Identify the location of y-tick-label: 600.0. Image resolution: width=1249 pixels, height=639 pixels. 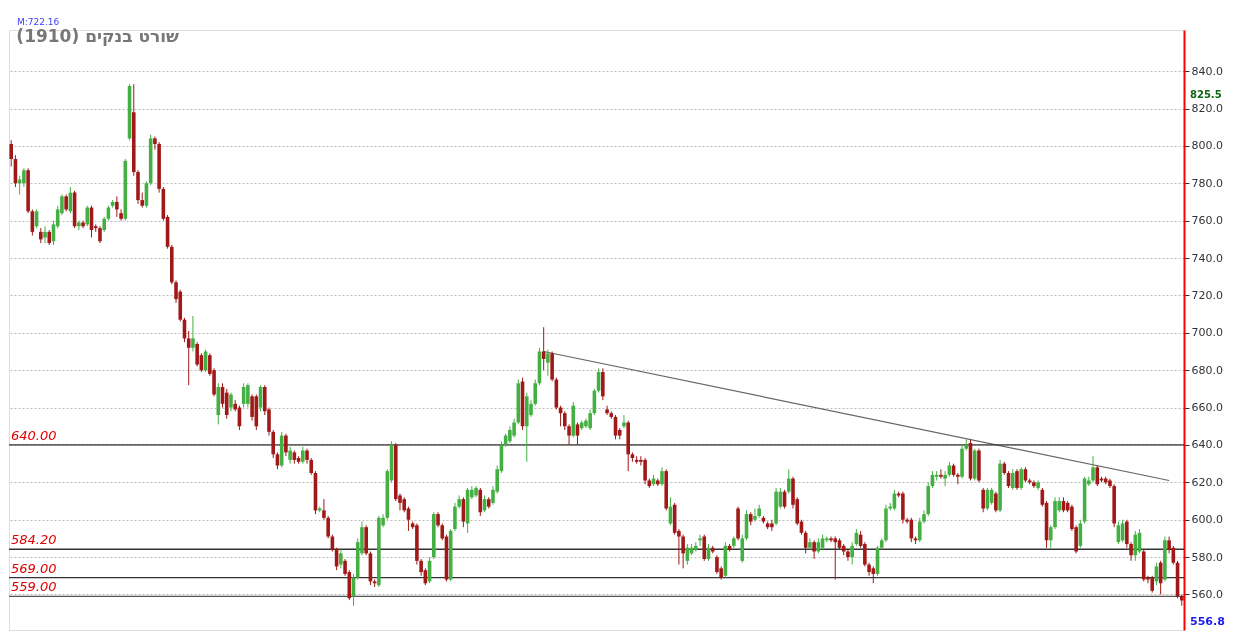
(1207, 520).